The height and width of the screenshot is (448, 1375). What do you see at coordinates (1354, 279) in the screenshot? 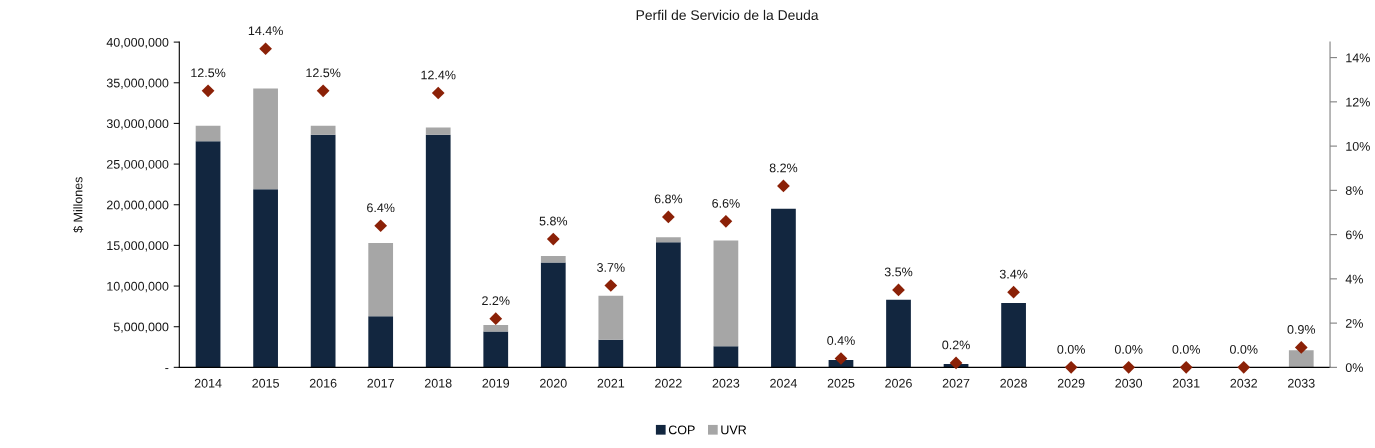
I see `y2-tick-label: 4%` at bounding box center [1354, 279].